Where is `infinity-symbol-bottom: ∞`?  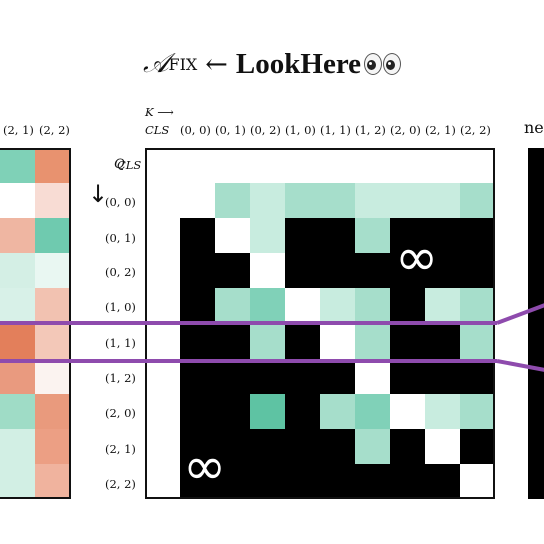 infinity-symbol-bottom: ∞ is located at coordinates (205, 467).